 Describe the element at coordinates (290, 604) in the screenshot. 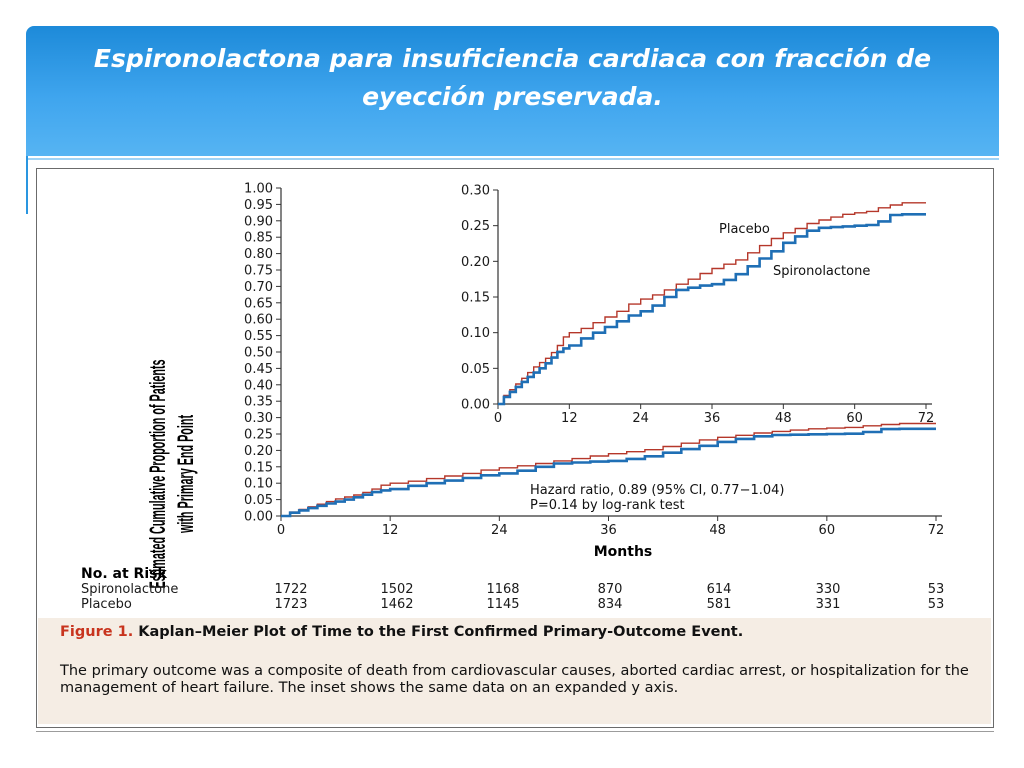

I see `risk-cell: 1723` at that location.